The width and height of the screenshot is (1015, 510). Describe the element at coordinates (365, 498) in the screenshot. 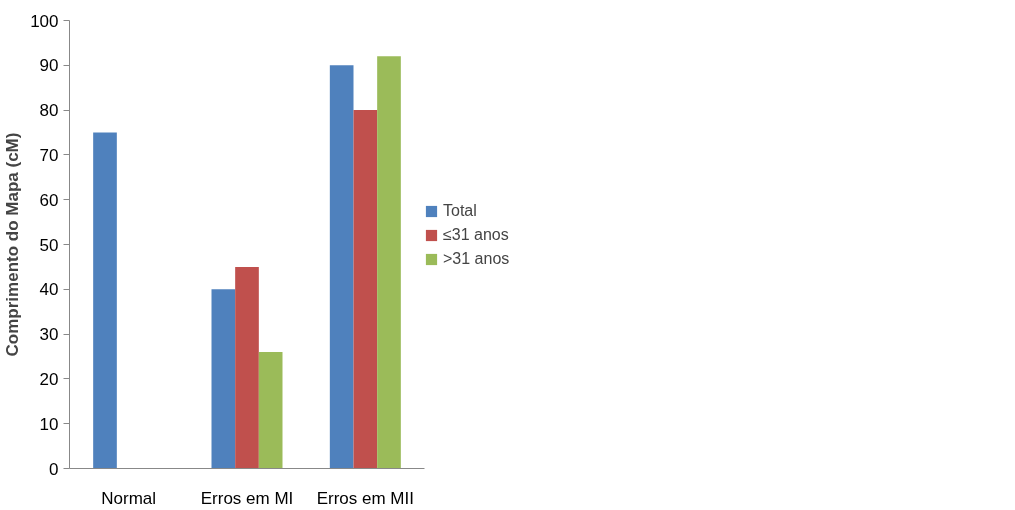

I see `x-tick-label: Erros em MII` at that location.